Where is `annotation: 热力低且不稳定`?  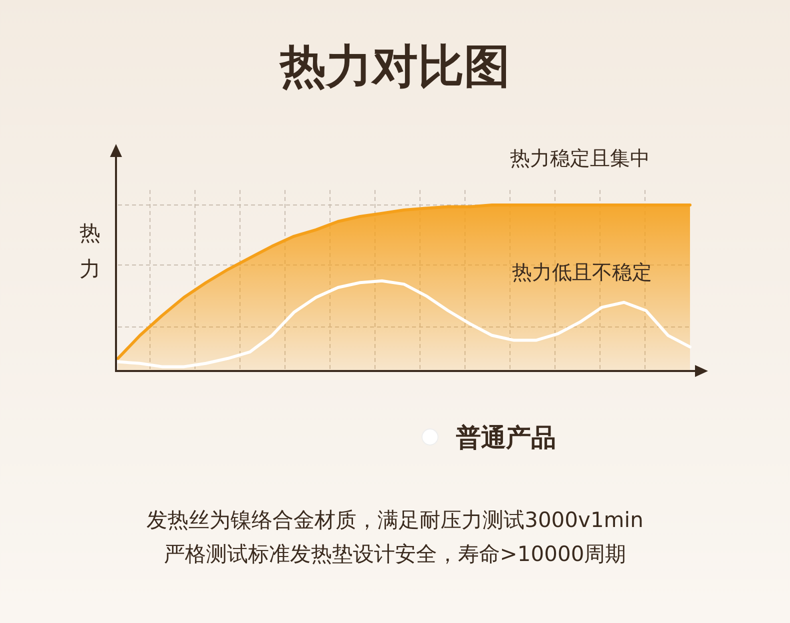 annotation: 热力低且不稳定 is located at coordinates (582, 272).